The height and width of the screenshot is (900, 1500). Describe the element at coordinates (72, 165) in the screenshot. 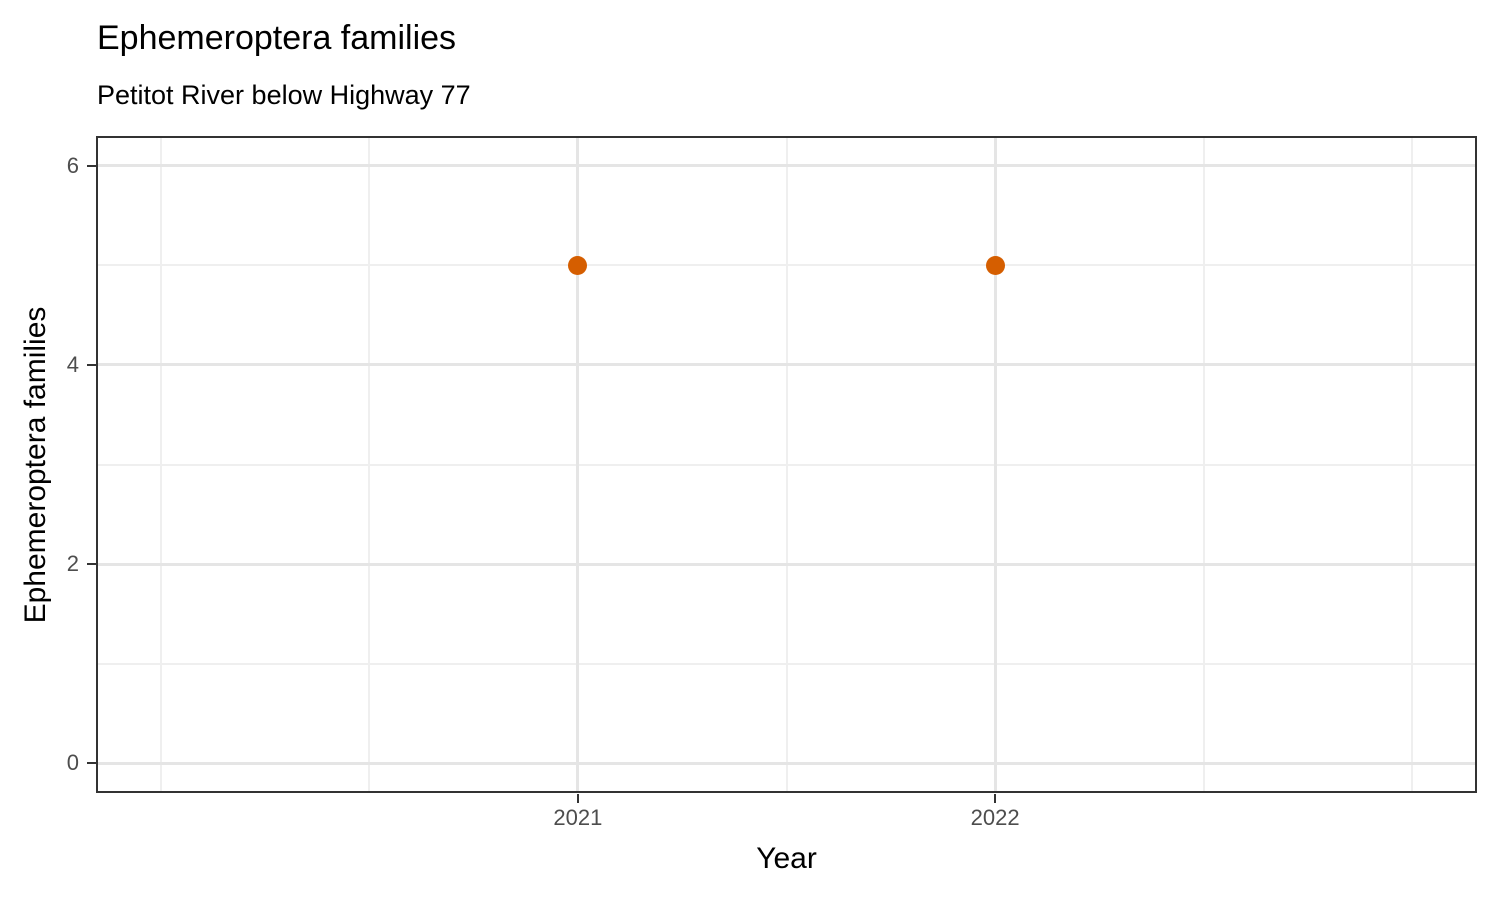

I see `y-tick-label: 6` at that location.